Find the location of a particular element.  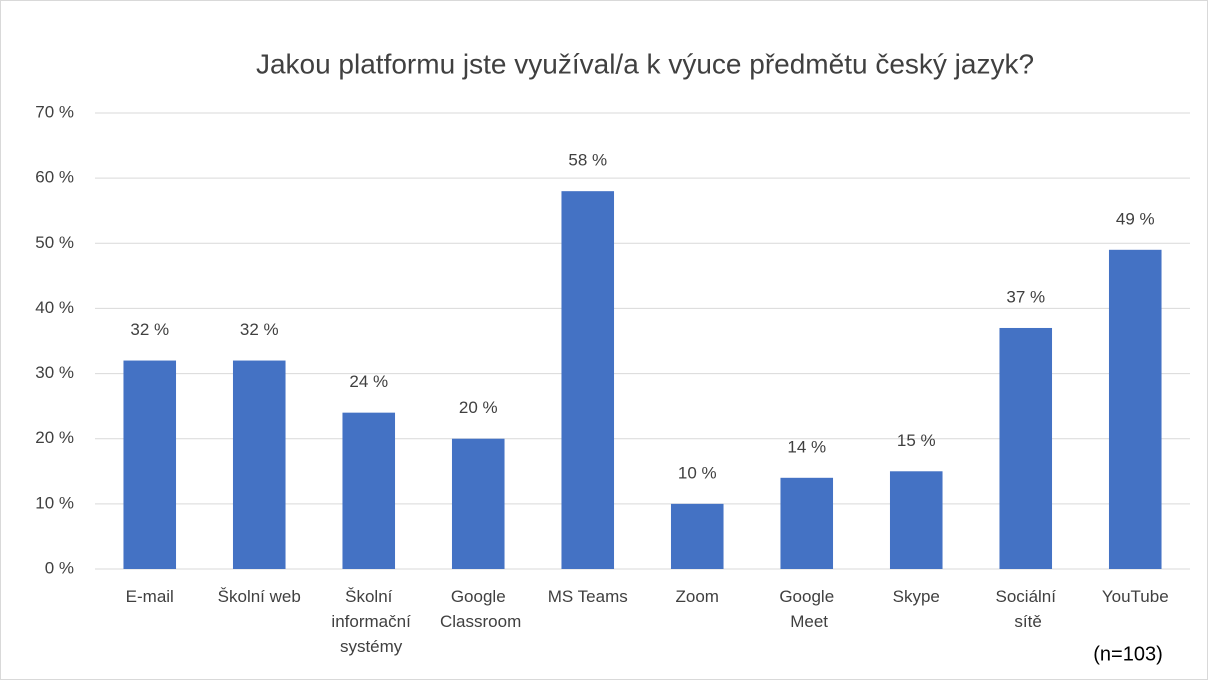

y-tick-label: 30 % is located at coordinates (54, 372).